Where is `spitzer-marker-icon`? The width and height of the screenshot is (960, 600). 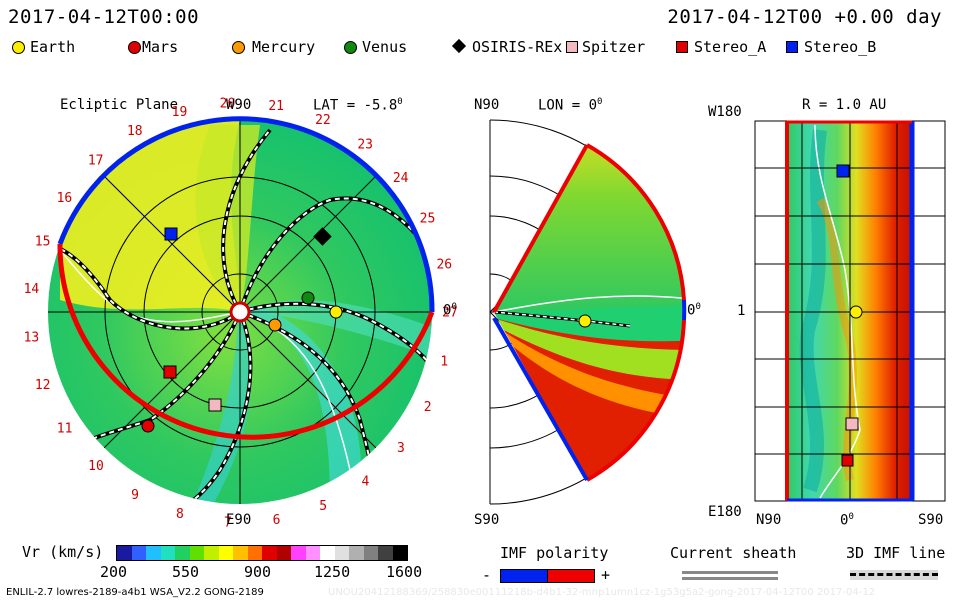 spitzer-marker-icon is located at coordinates (572, 47).